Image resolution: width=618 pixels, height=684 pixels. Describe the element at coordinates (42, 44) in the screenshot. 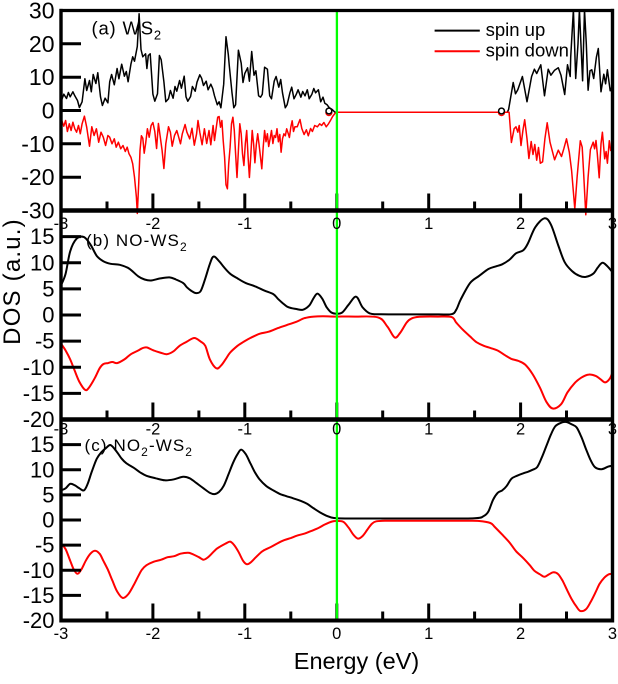

I see `svg-text: 20` at that location.